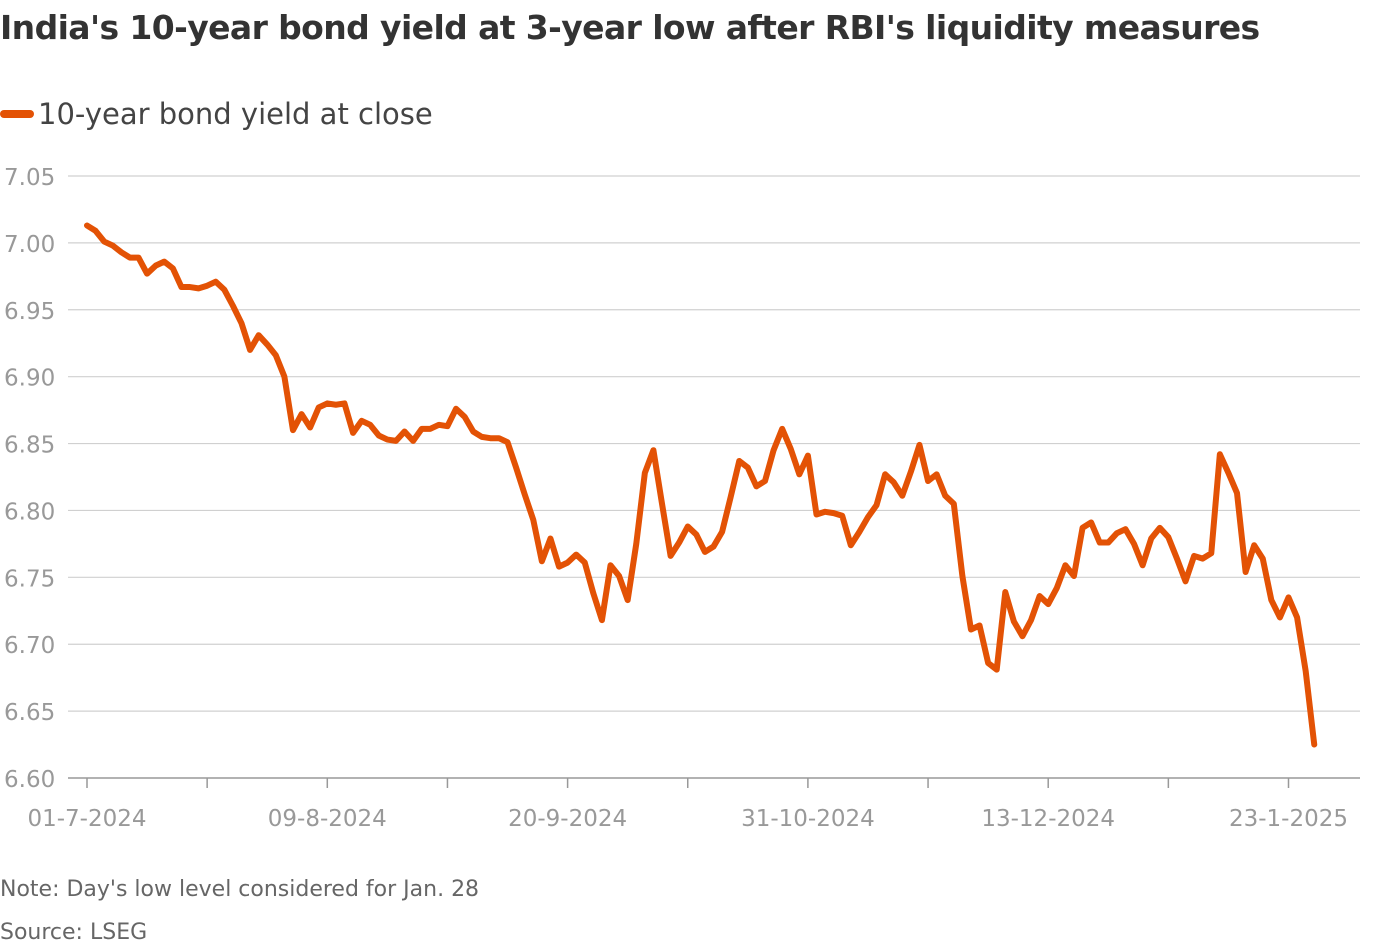  What do you see at coordinates (17, 114) in the screenshot?
I see `legend-line-swatch` at bounding box center [17, 114].